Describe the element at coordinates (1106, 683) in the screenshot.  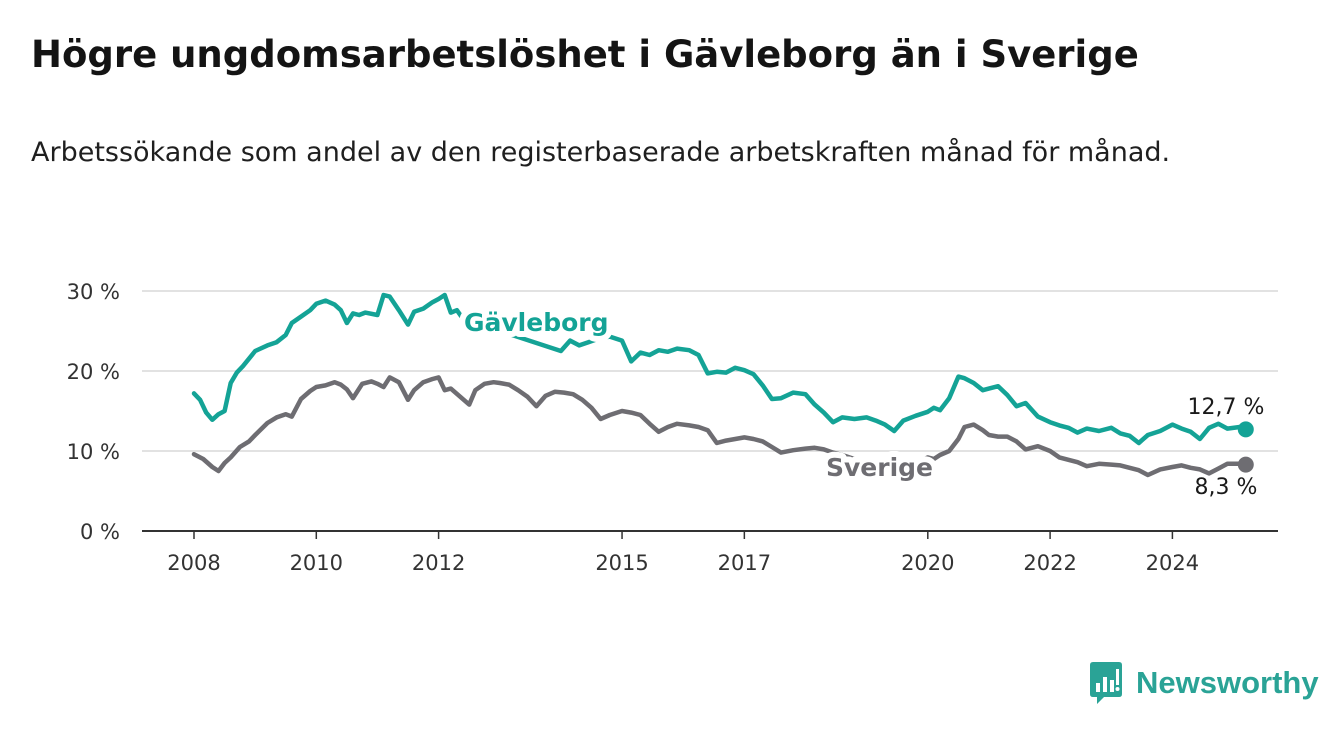
I see `bar-chart-icon` at that location.